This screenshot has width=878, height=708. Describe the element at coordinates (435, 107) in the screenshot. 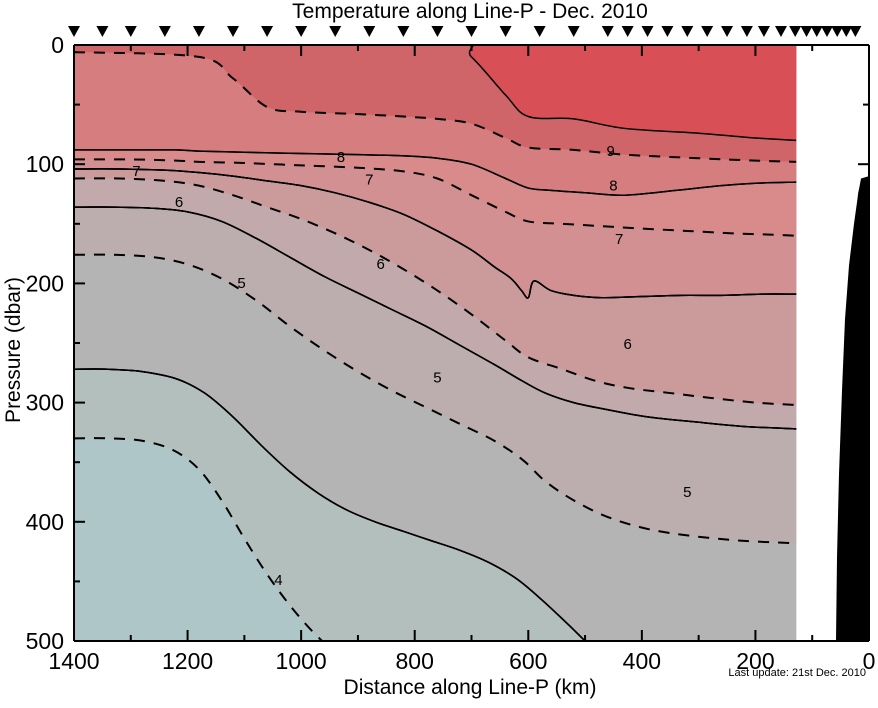

I see `contour-line-8.5` at that location.